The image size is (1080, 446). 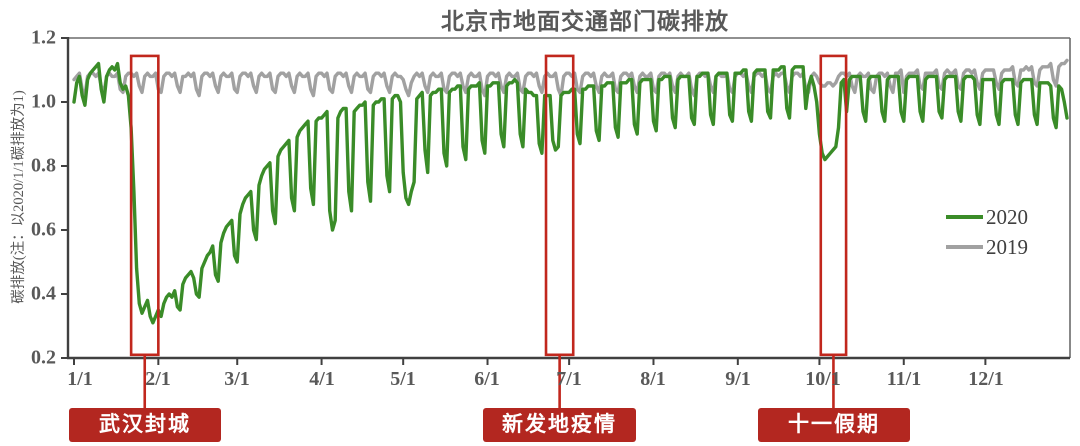 I want to click on chart-title: 北京市地面交通部门碳排放, so click(x=585, y=21).